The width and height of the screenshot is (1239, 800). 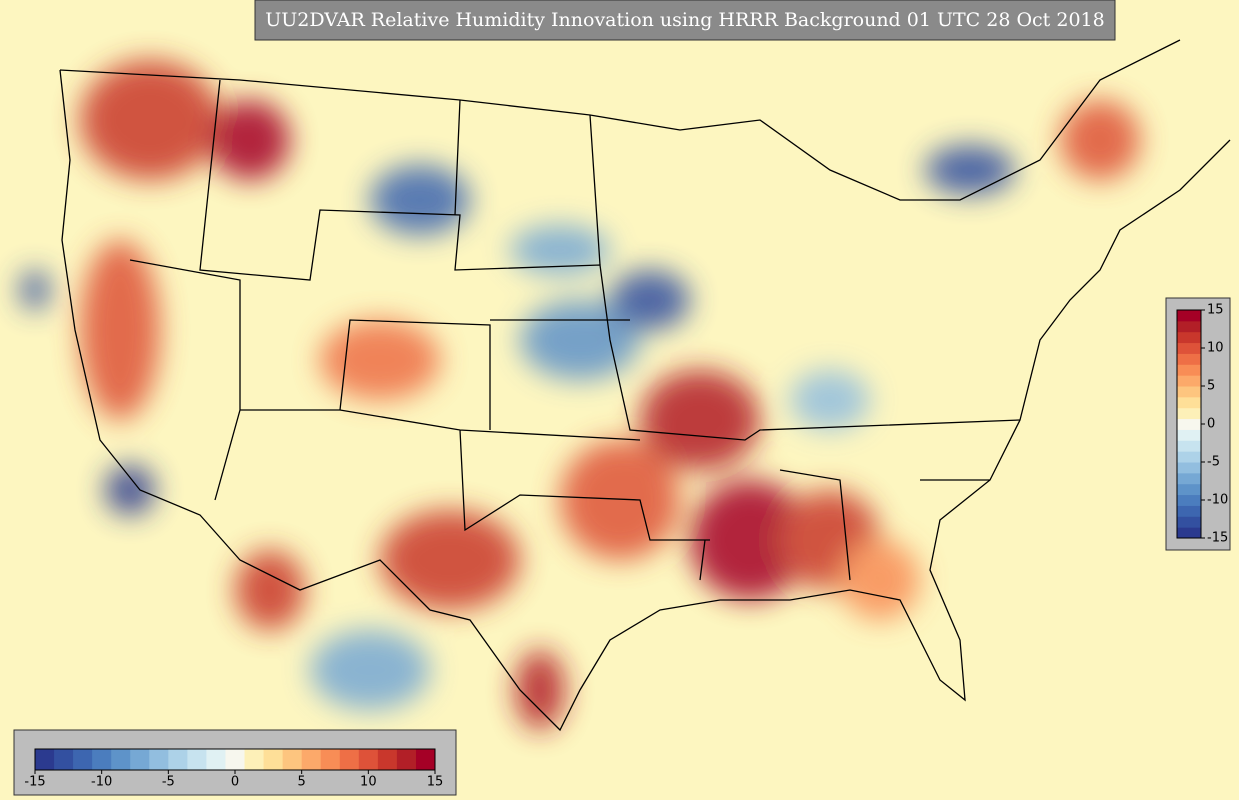 I want to click on horizontal-colorbar: -15 -10 -5 0 5 10 15, so click(x=234, y=769).